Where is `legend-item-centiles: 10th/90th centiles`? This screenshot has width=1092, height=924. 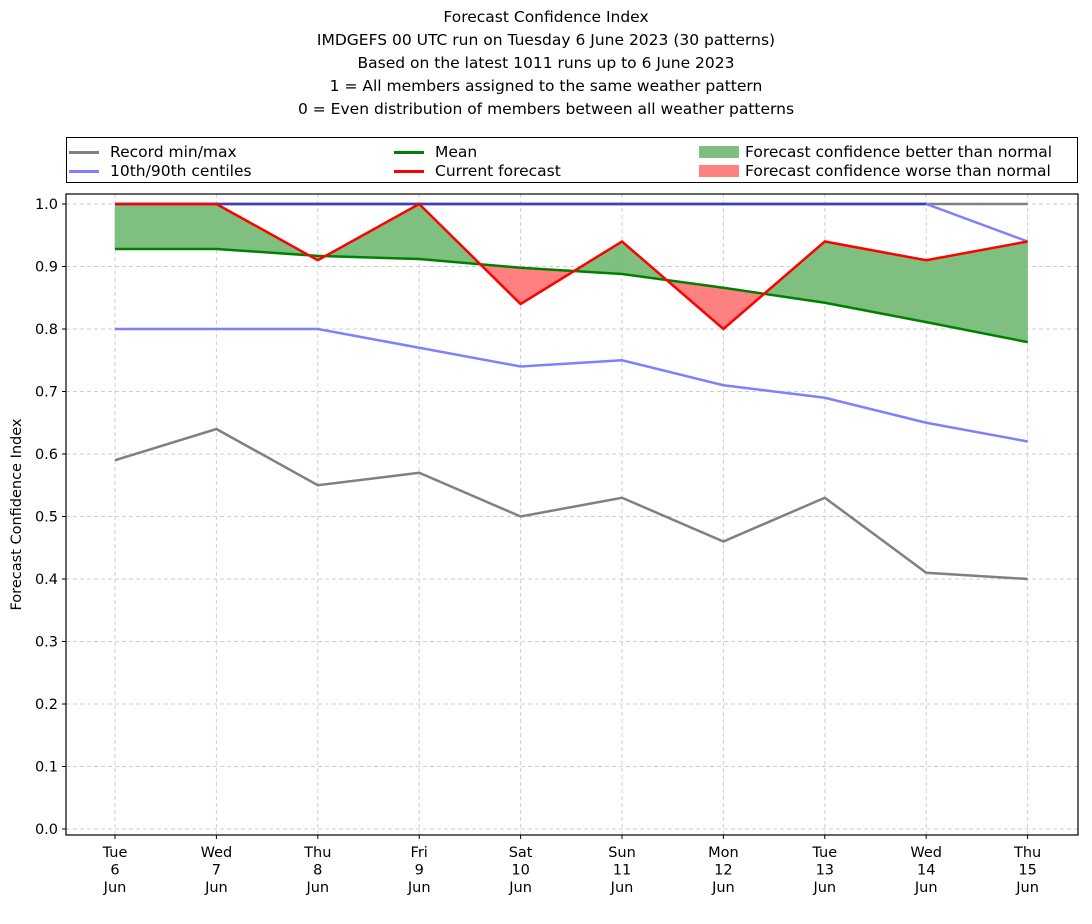 legend-item-centiles: 10th/90th centiles is located at coordinates (160, 171).